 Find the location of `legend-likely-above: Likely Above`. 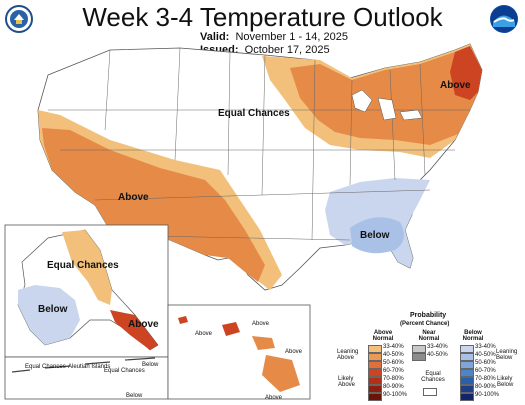

legend-likely-above: Likely Above is located at coordinates (347, 382).